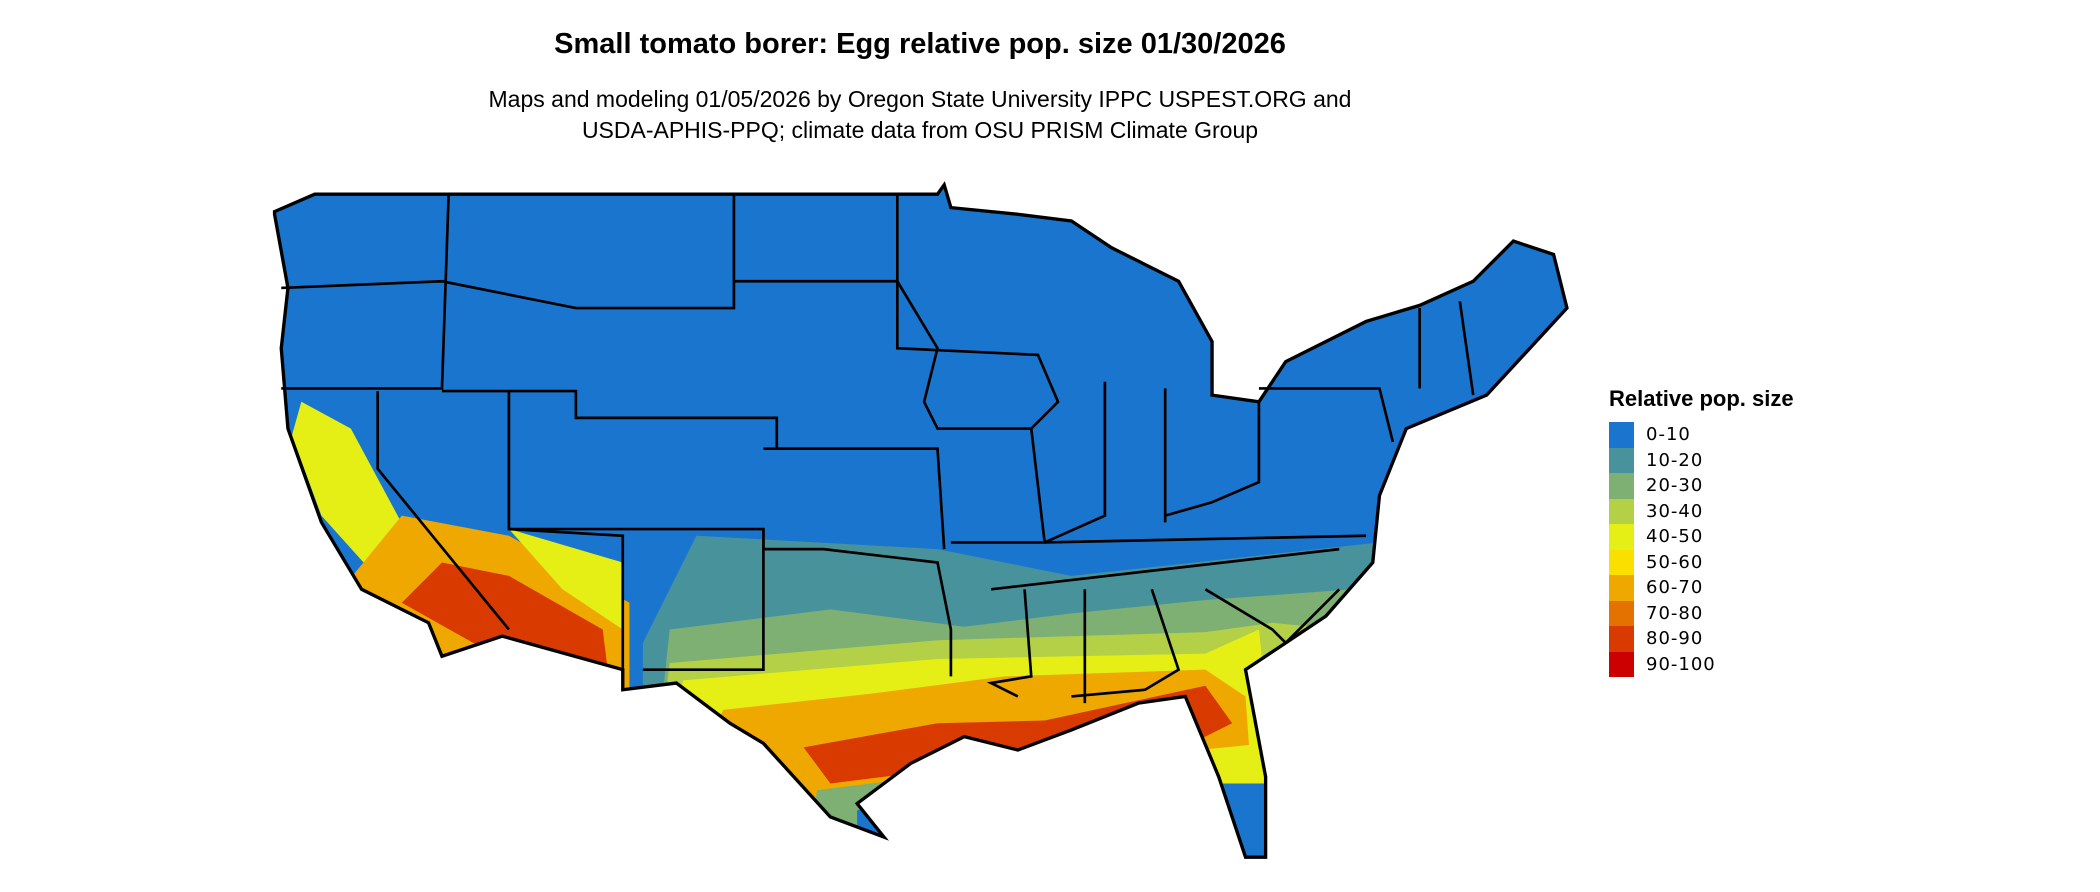 Image resolution: width=2100 pixels, height=892 pixels. What do you see at coordinates (1675, 486) in the screenshot?
I see `legend-label: 20-30` at bounding box center [1675, 486].